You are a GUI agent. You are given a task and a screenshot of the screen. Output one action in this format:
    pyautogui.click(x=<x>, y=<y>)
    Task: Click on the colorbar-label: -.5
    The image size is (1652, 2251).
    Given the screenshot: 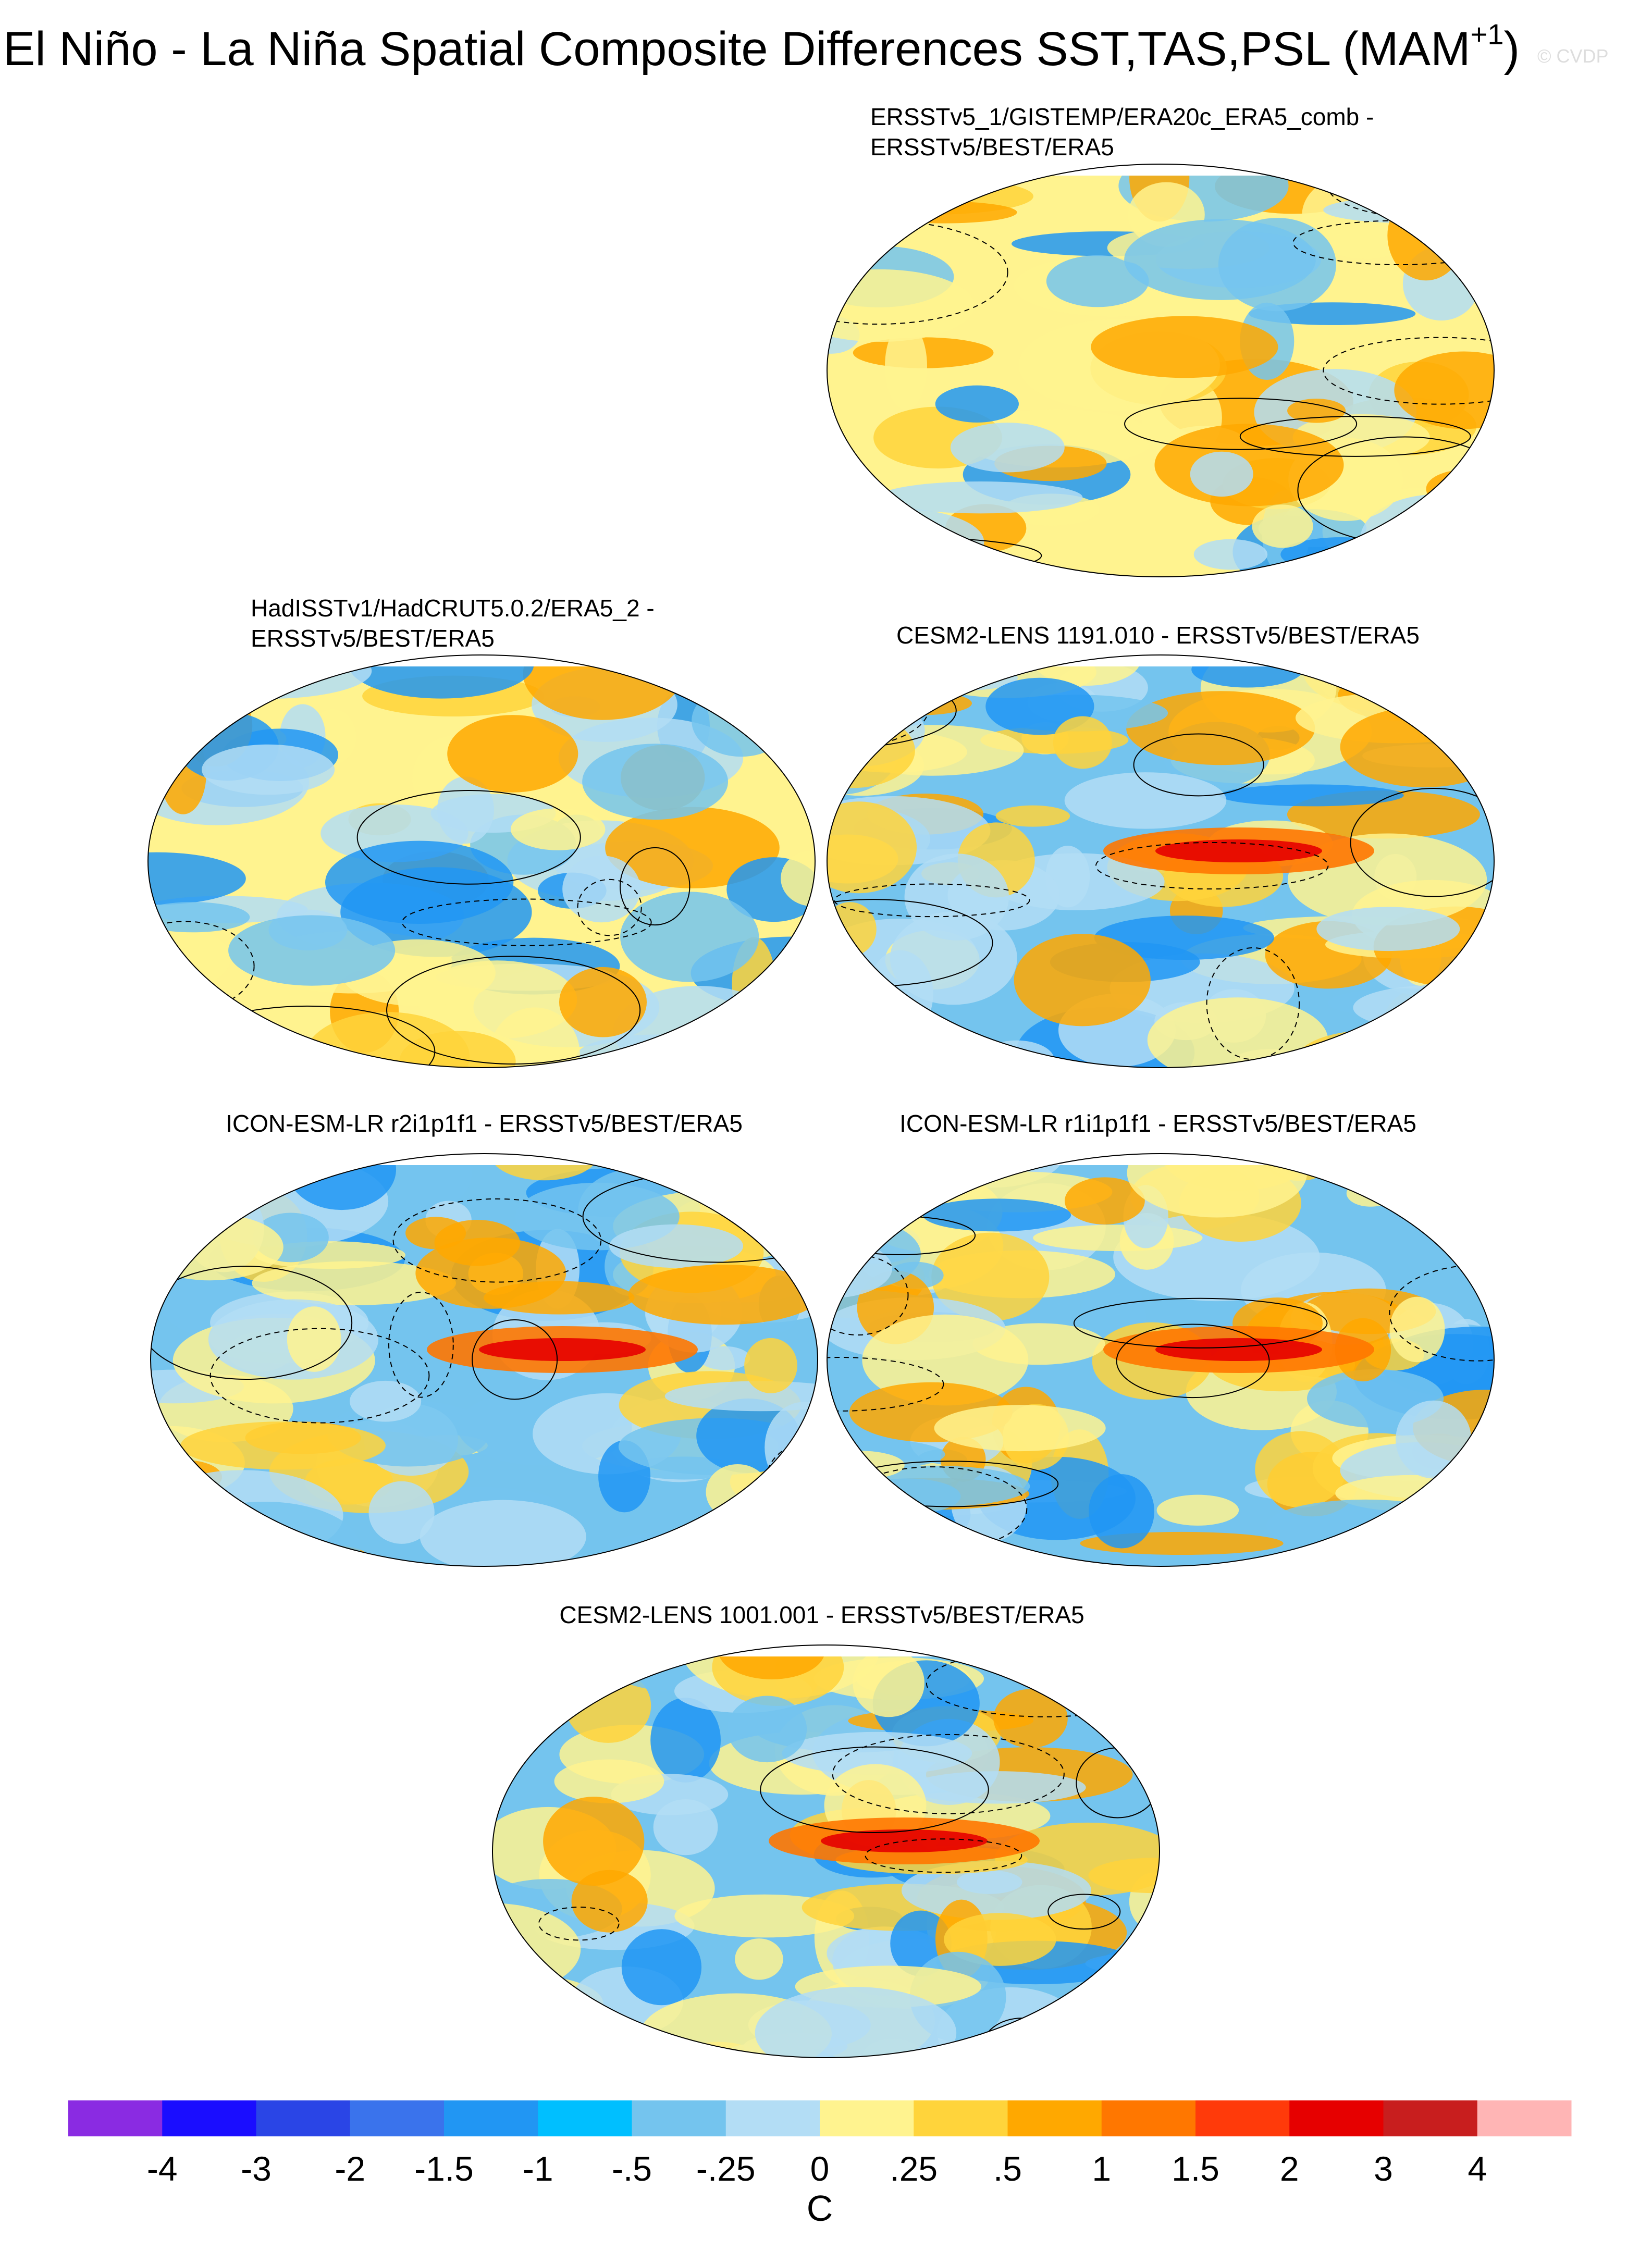 What is the action you would take?
    pyautogui.click(x=632, y=2168)
    